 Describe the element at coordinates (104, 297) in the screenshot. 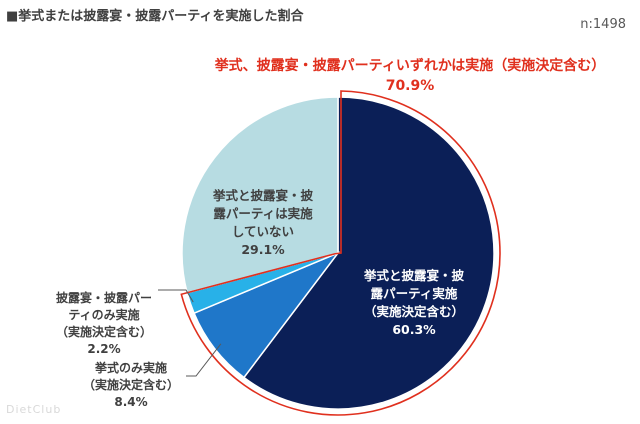

I see `slice-label-line: 披露宴・披露パー` at that location.